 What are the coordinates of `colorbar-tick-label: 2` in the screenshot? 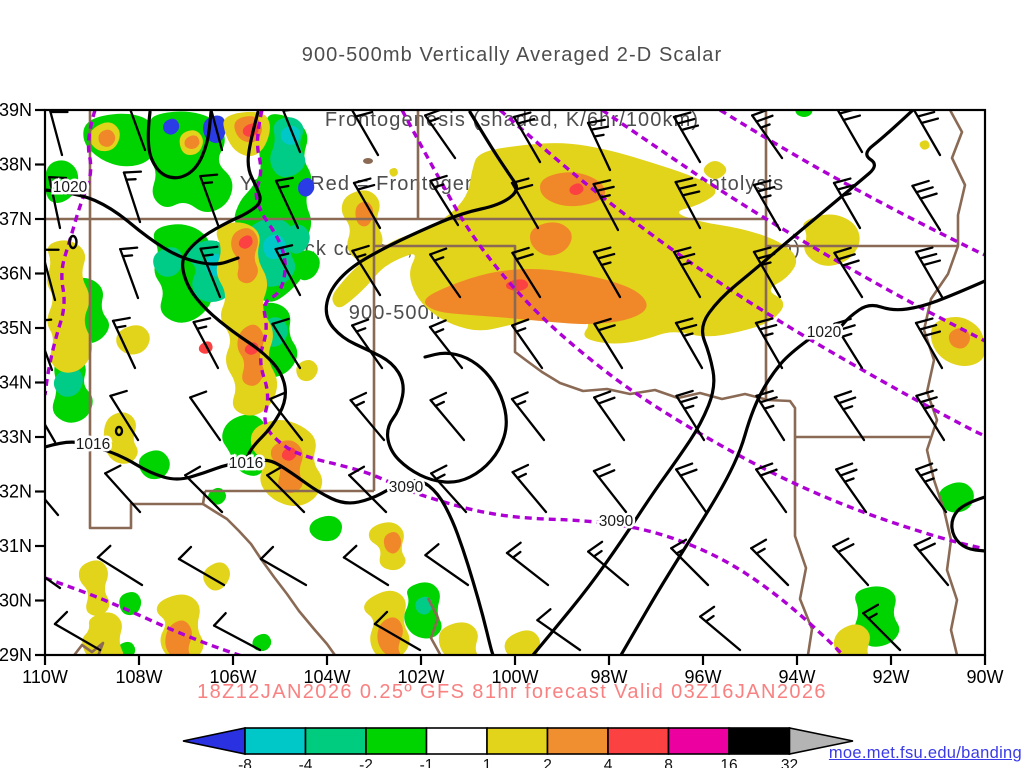 It's located at (547, 762).